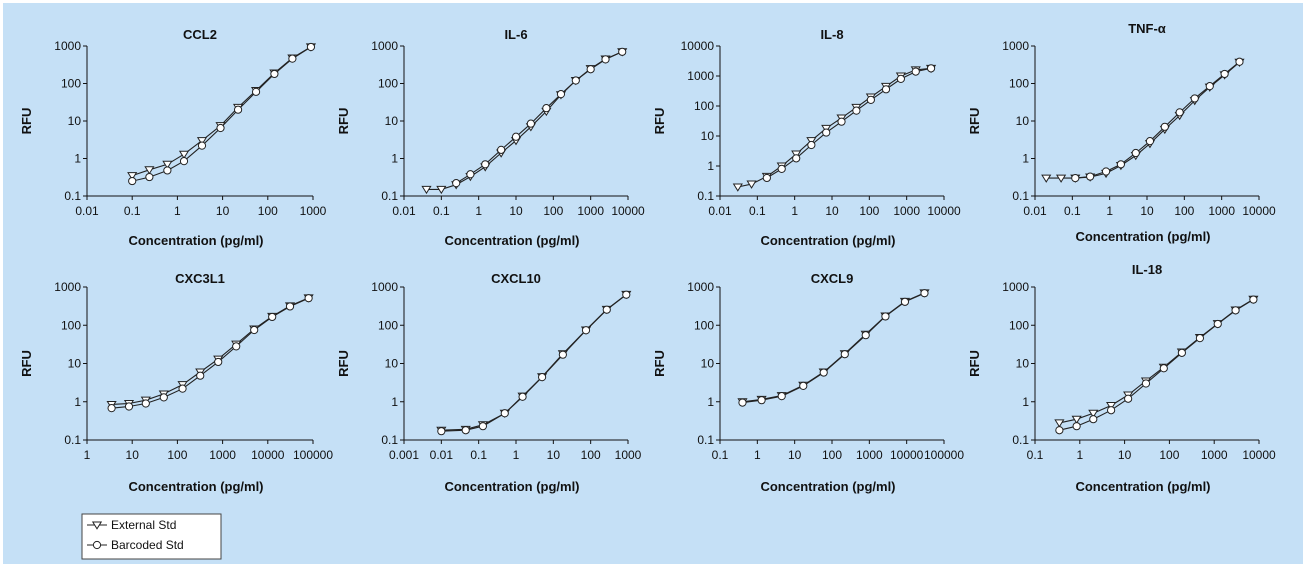  What do you see at coordinates (200, 34) in the screenshot?
I see `chart-title: CCL2` at bounding box center [200, 34].